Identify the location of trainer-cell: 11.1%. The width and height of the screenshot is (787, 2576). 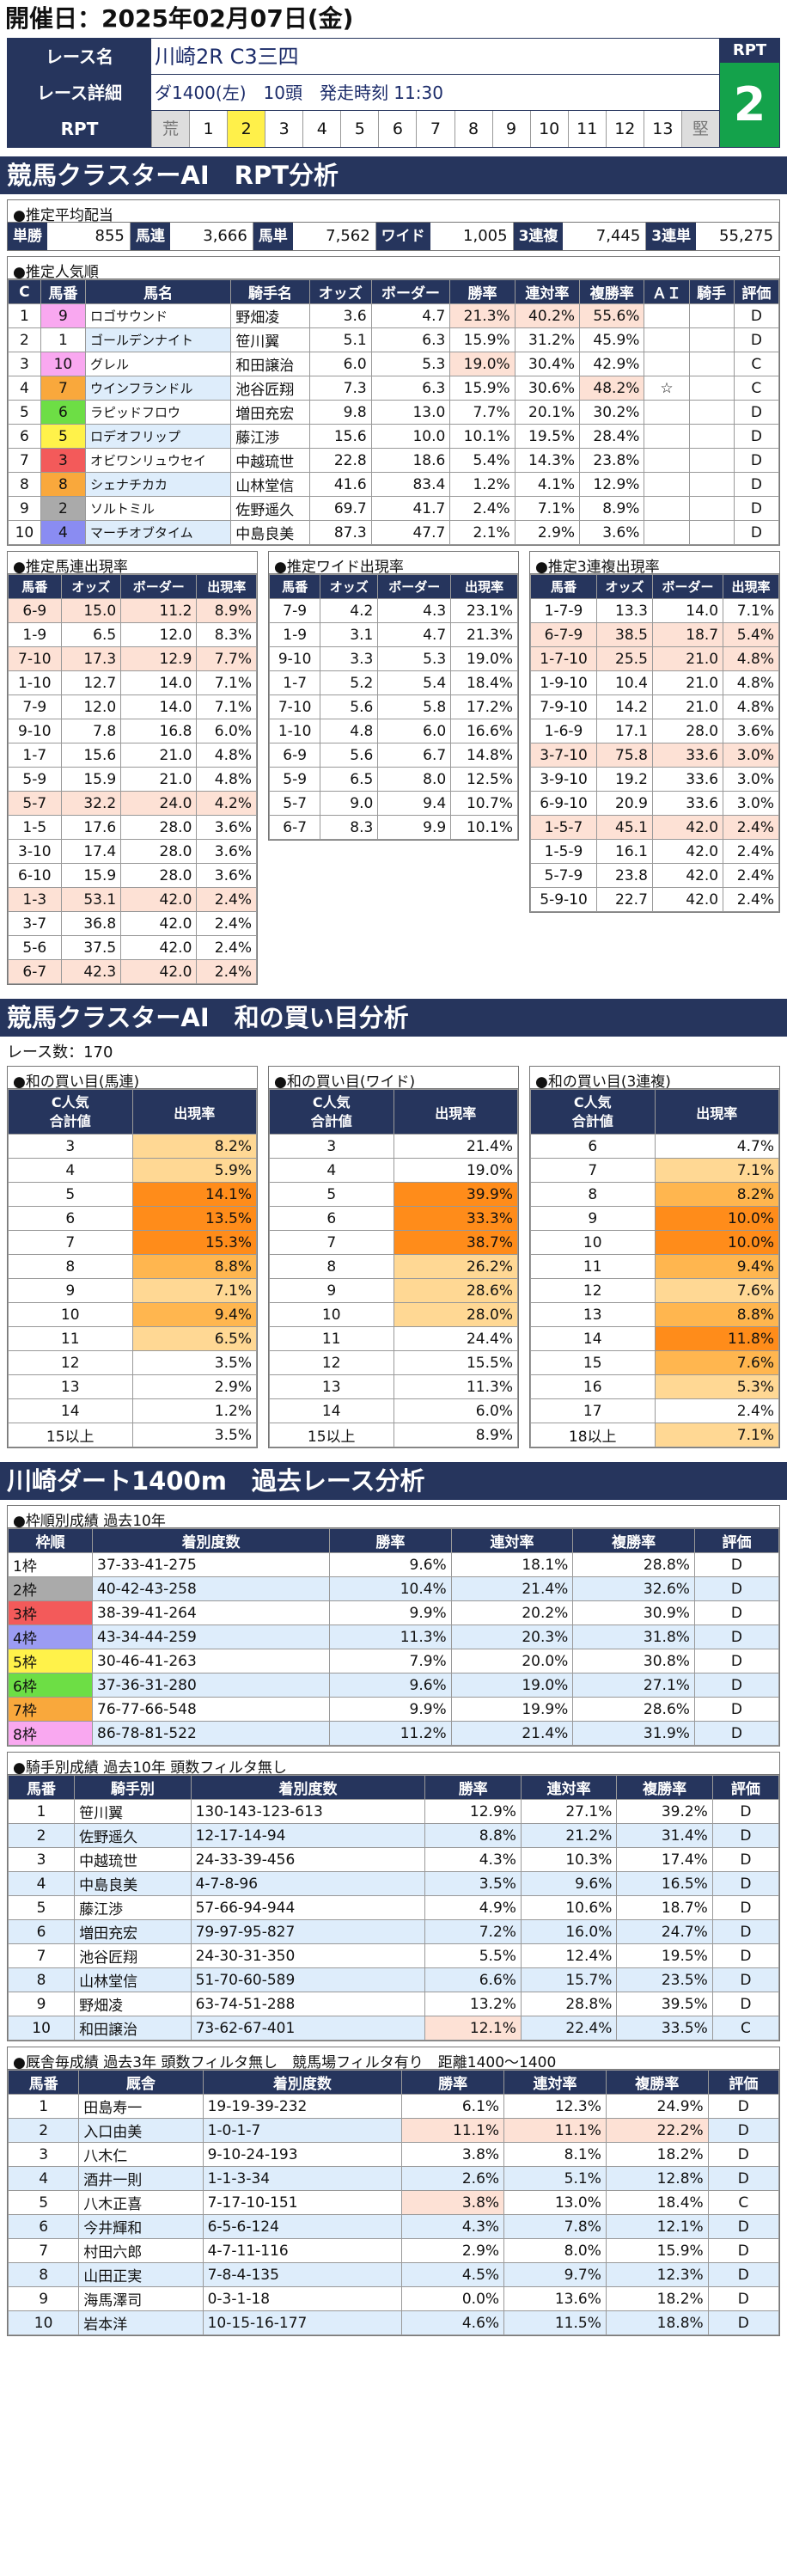
(453, 2130).